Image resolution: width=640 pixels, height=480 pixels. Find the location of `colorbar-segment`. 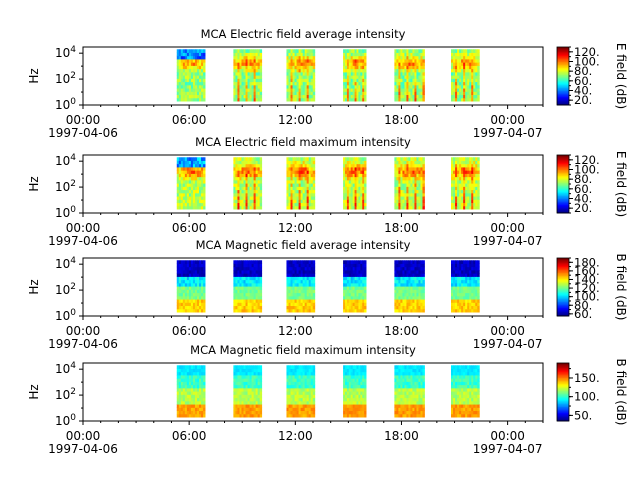

colorbar-segment is located at coordinates (563, 289).